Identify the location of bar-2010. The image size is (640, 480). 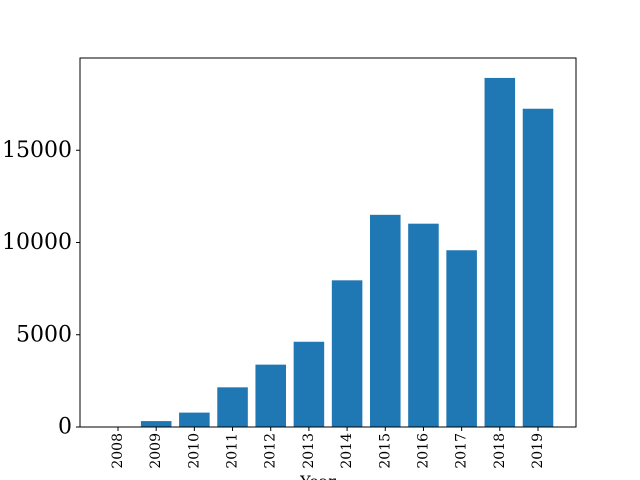
(194, 419).